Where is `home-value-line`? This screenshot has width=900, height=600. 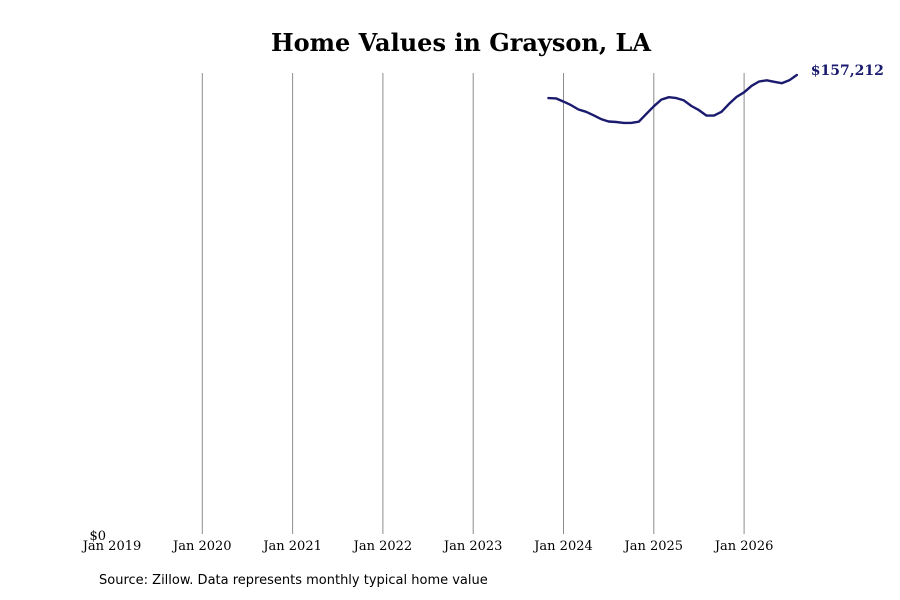
home-value-line is located at coordinates (672, 99).